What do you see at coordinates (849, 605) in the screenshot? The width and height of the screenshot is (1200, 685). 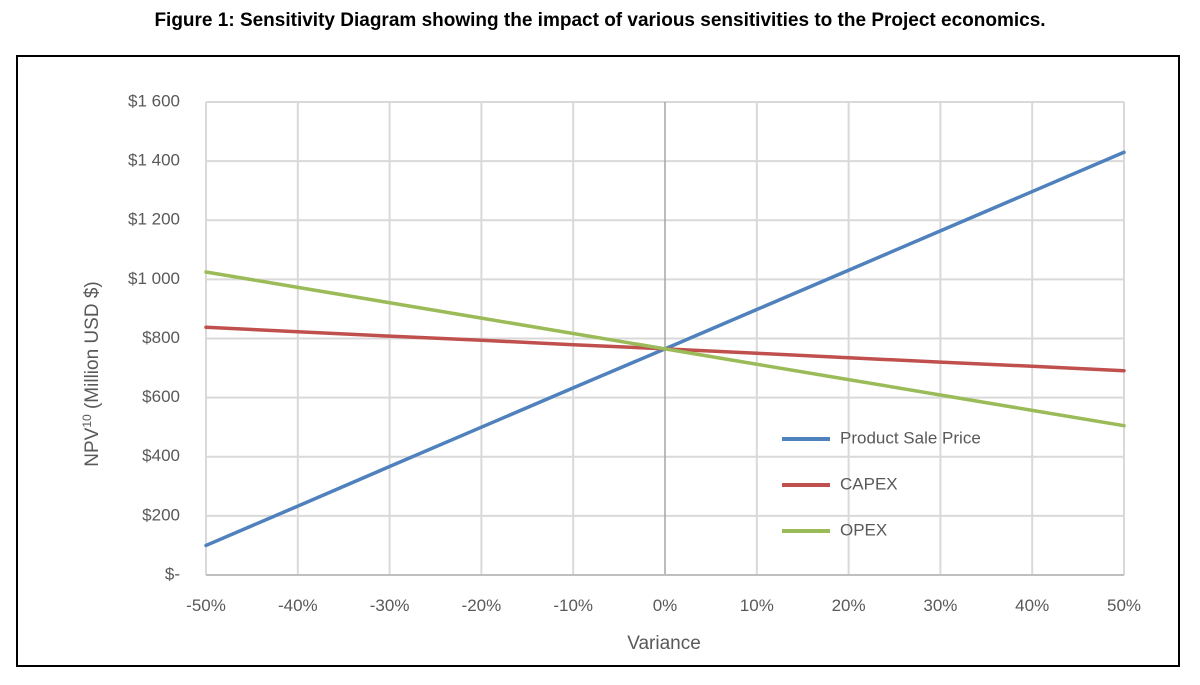 I see `x-tick-label: 20%` at bounding box center [849, 605].